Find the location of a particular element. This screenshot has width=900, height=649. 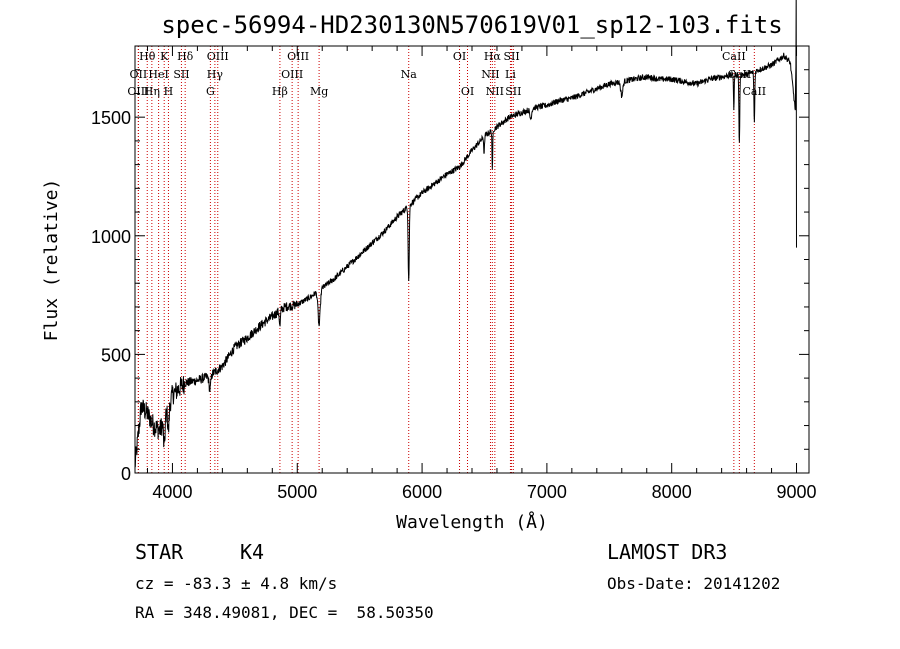

y-tick-label: 500 is located at coordinates (116, 355).